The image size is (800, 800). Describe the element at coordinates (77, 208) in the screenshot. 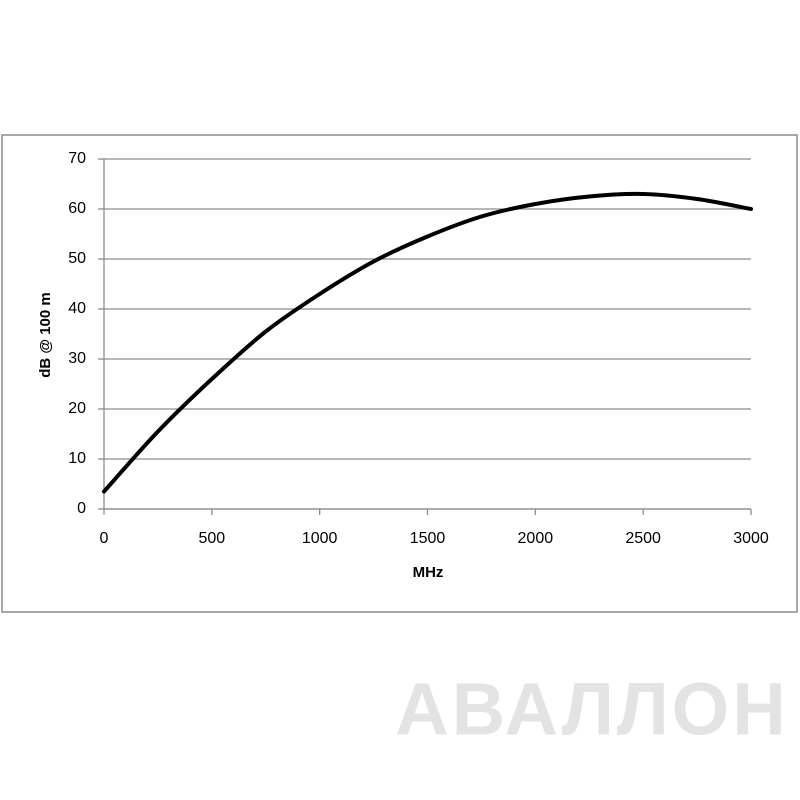

I see `y-tick-label: 60` at that location.